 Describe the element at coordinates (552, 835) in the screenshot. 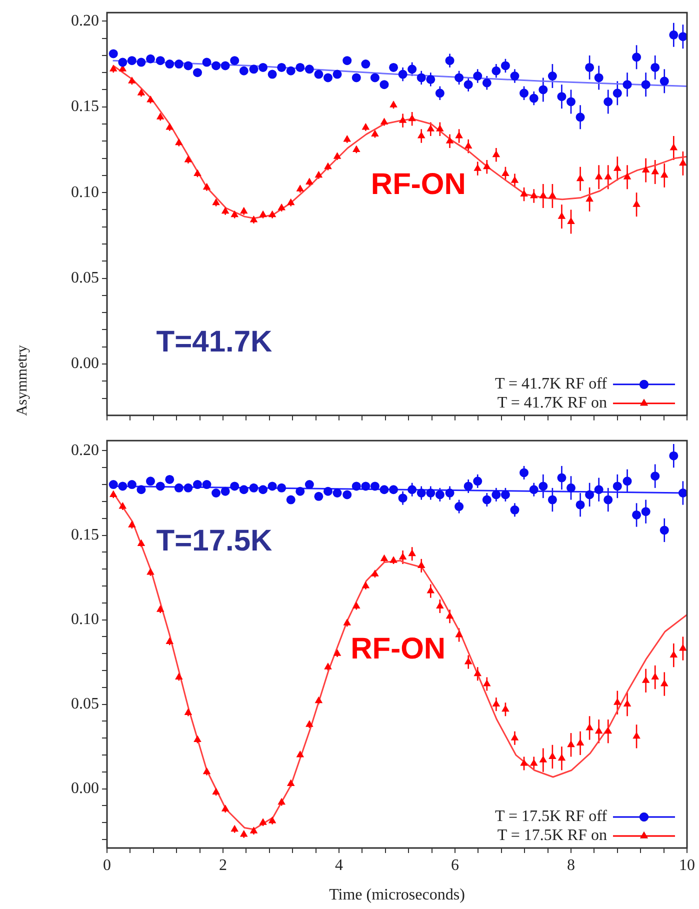

I see `legend-label: T = 17.5K RF on` at that location.